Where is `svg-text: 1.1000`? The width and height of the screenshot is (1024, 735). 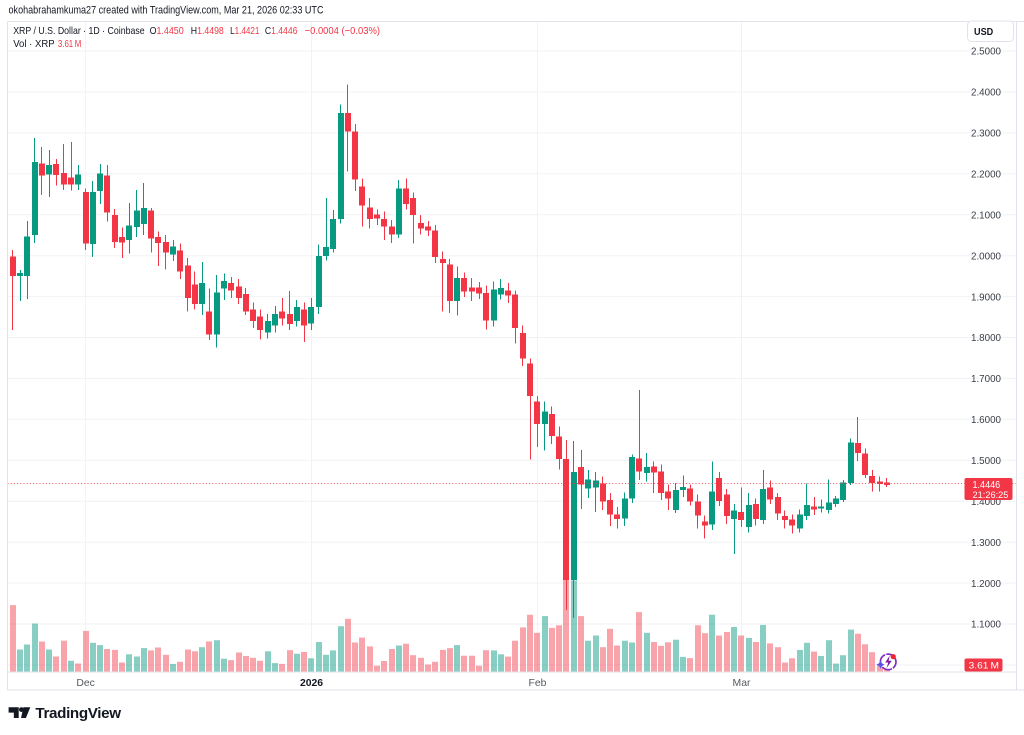 svg-text: 1.1000 is located at coordinates (986, 625).